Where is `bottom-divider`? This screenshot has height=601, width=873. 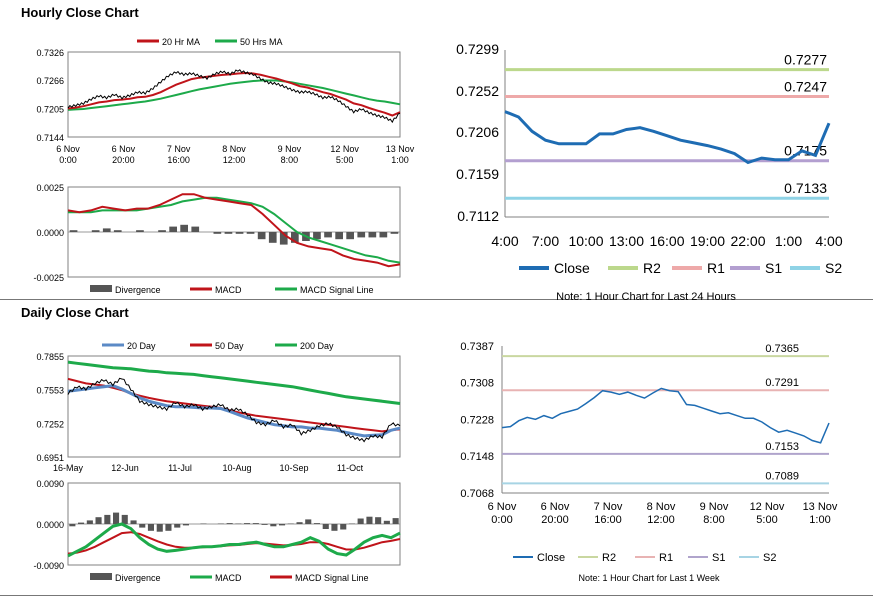 bottom-divider is located at coordinates (436, 595).